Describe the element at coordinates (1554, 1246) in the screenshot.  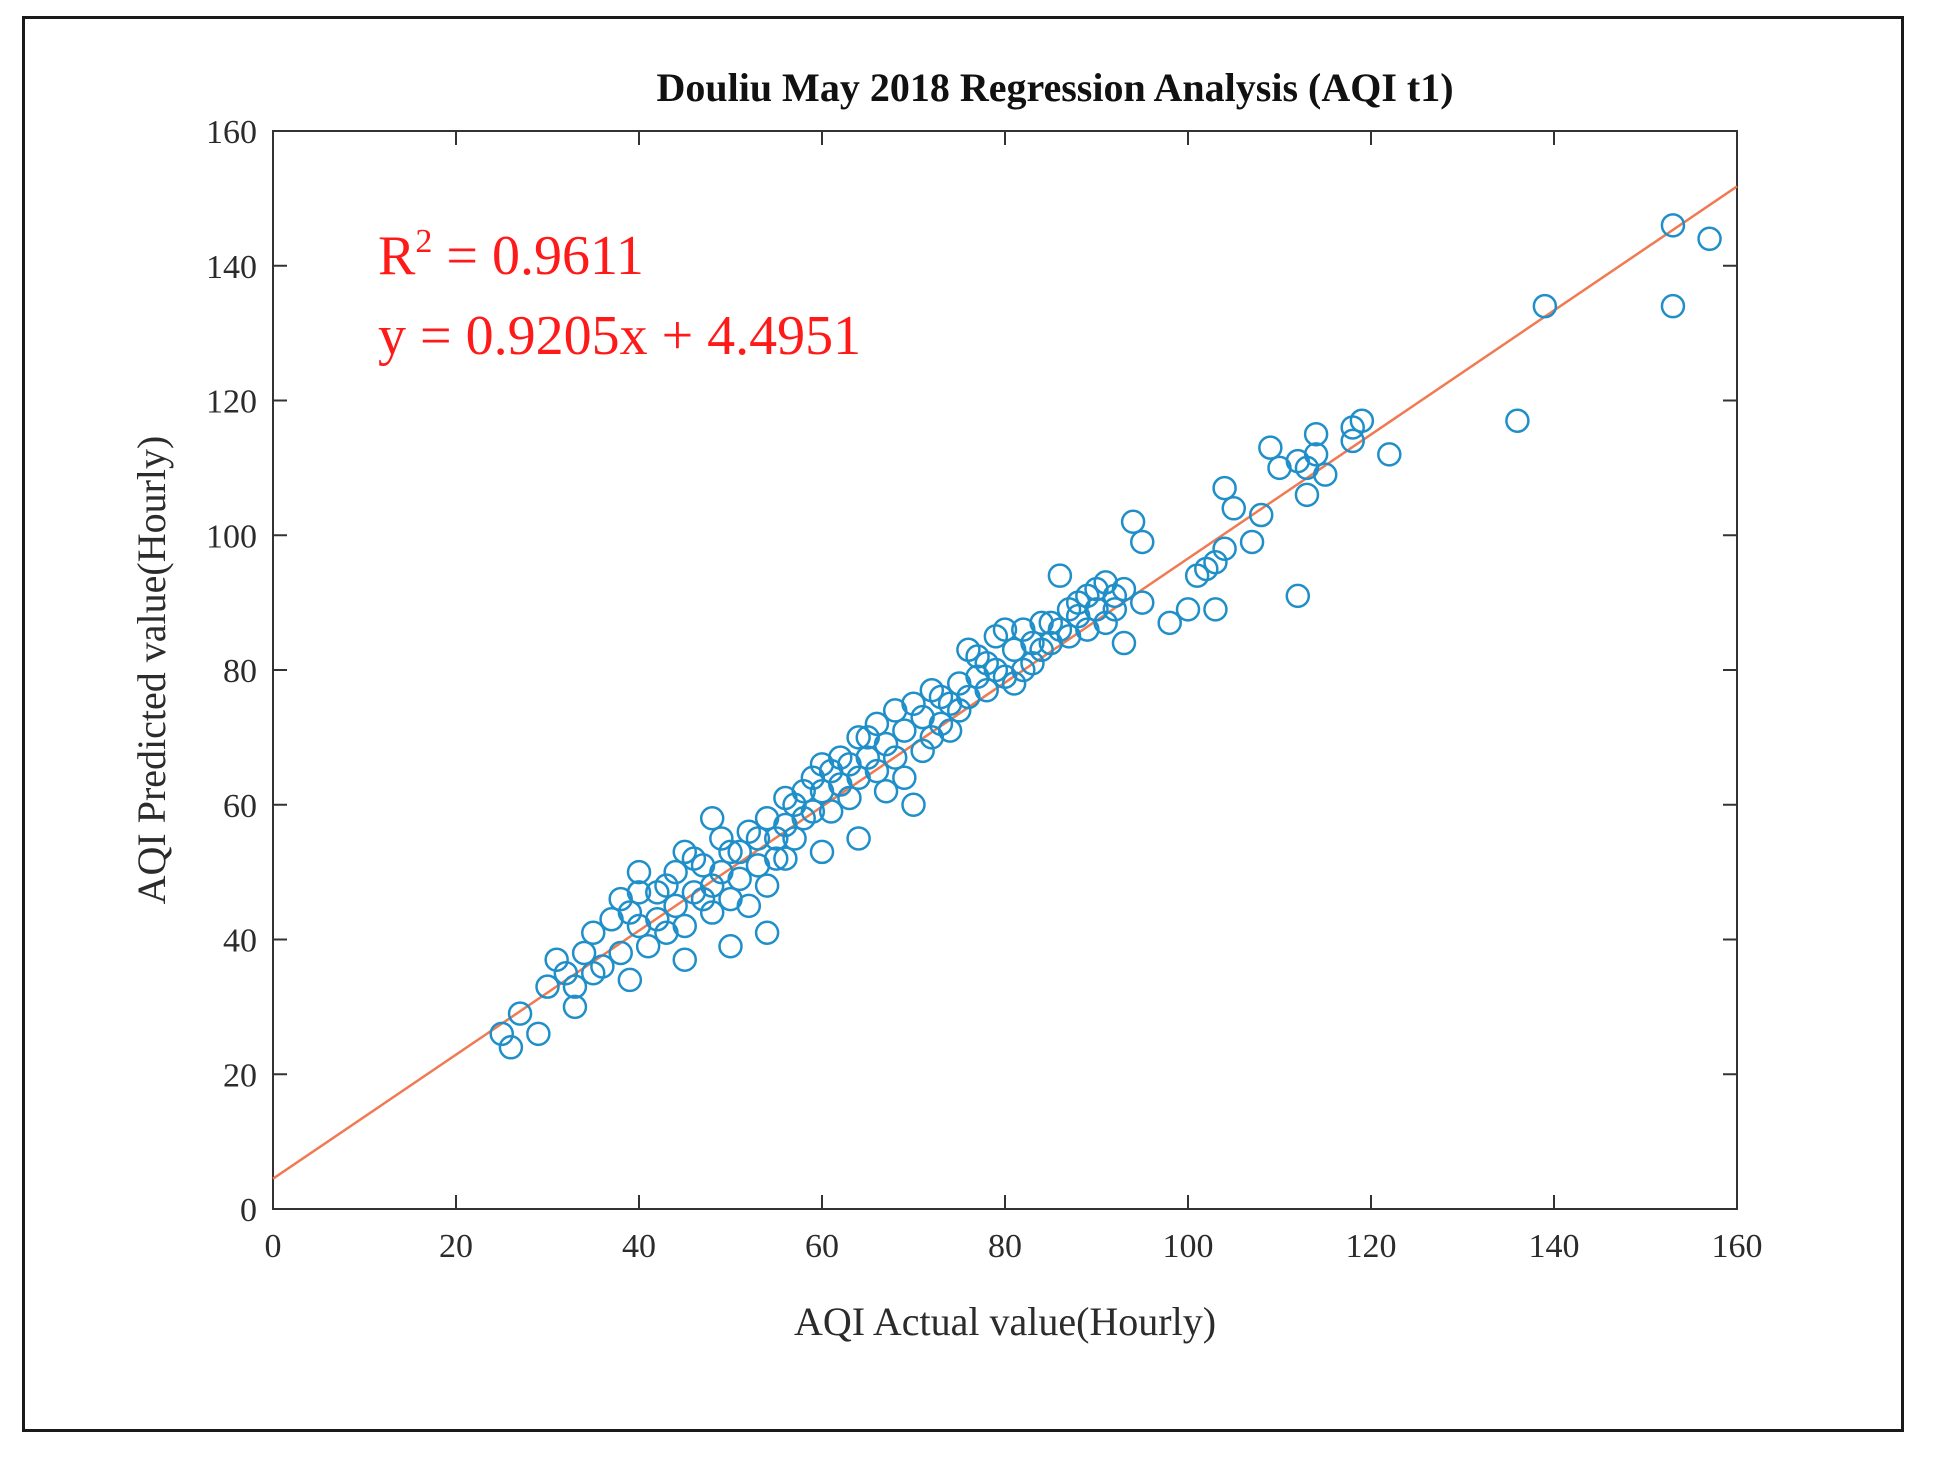
I see `x-tick-label: 140` at that location.